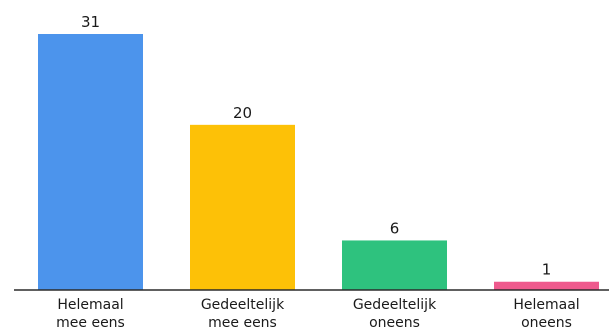 This screenshot has width=609, height=336. I want to click on category-label-line-1-1: mee eens, so click(242, 323).